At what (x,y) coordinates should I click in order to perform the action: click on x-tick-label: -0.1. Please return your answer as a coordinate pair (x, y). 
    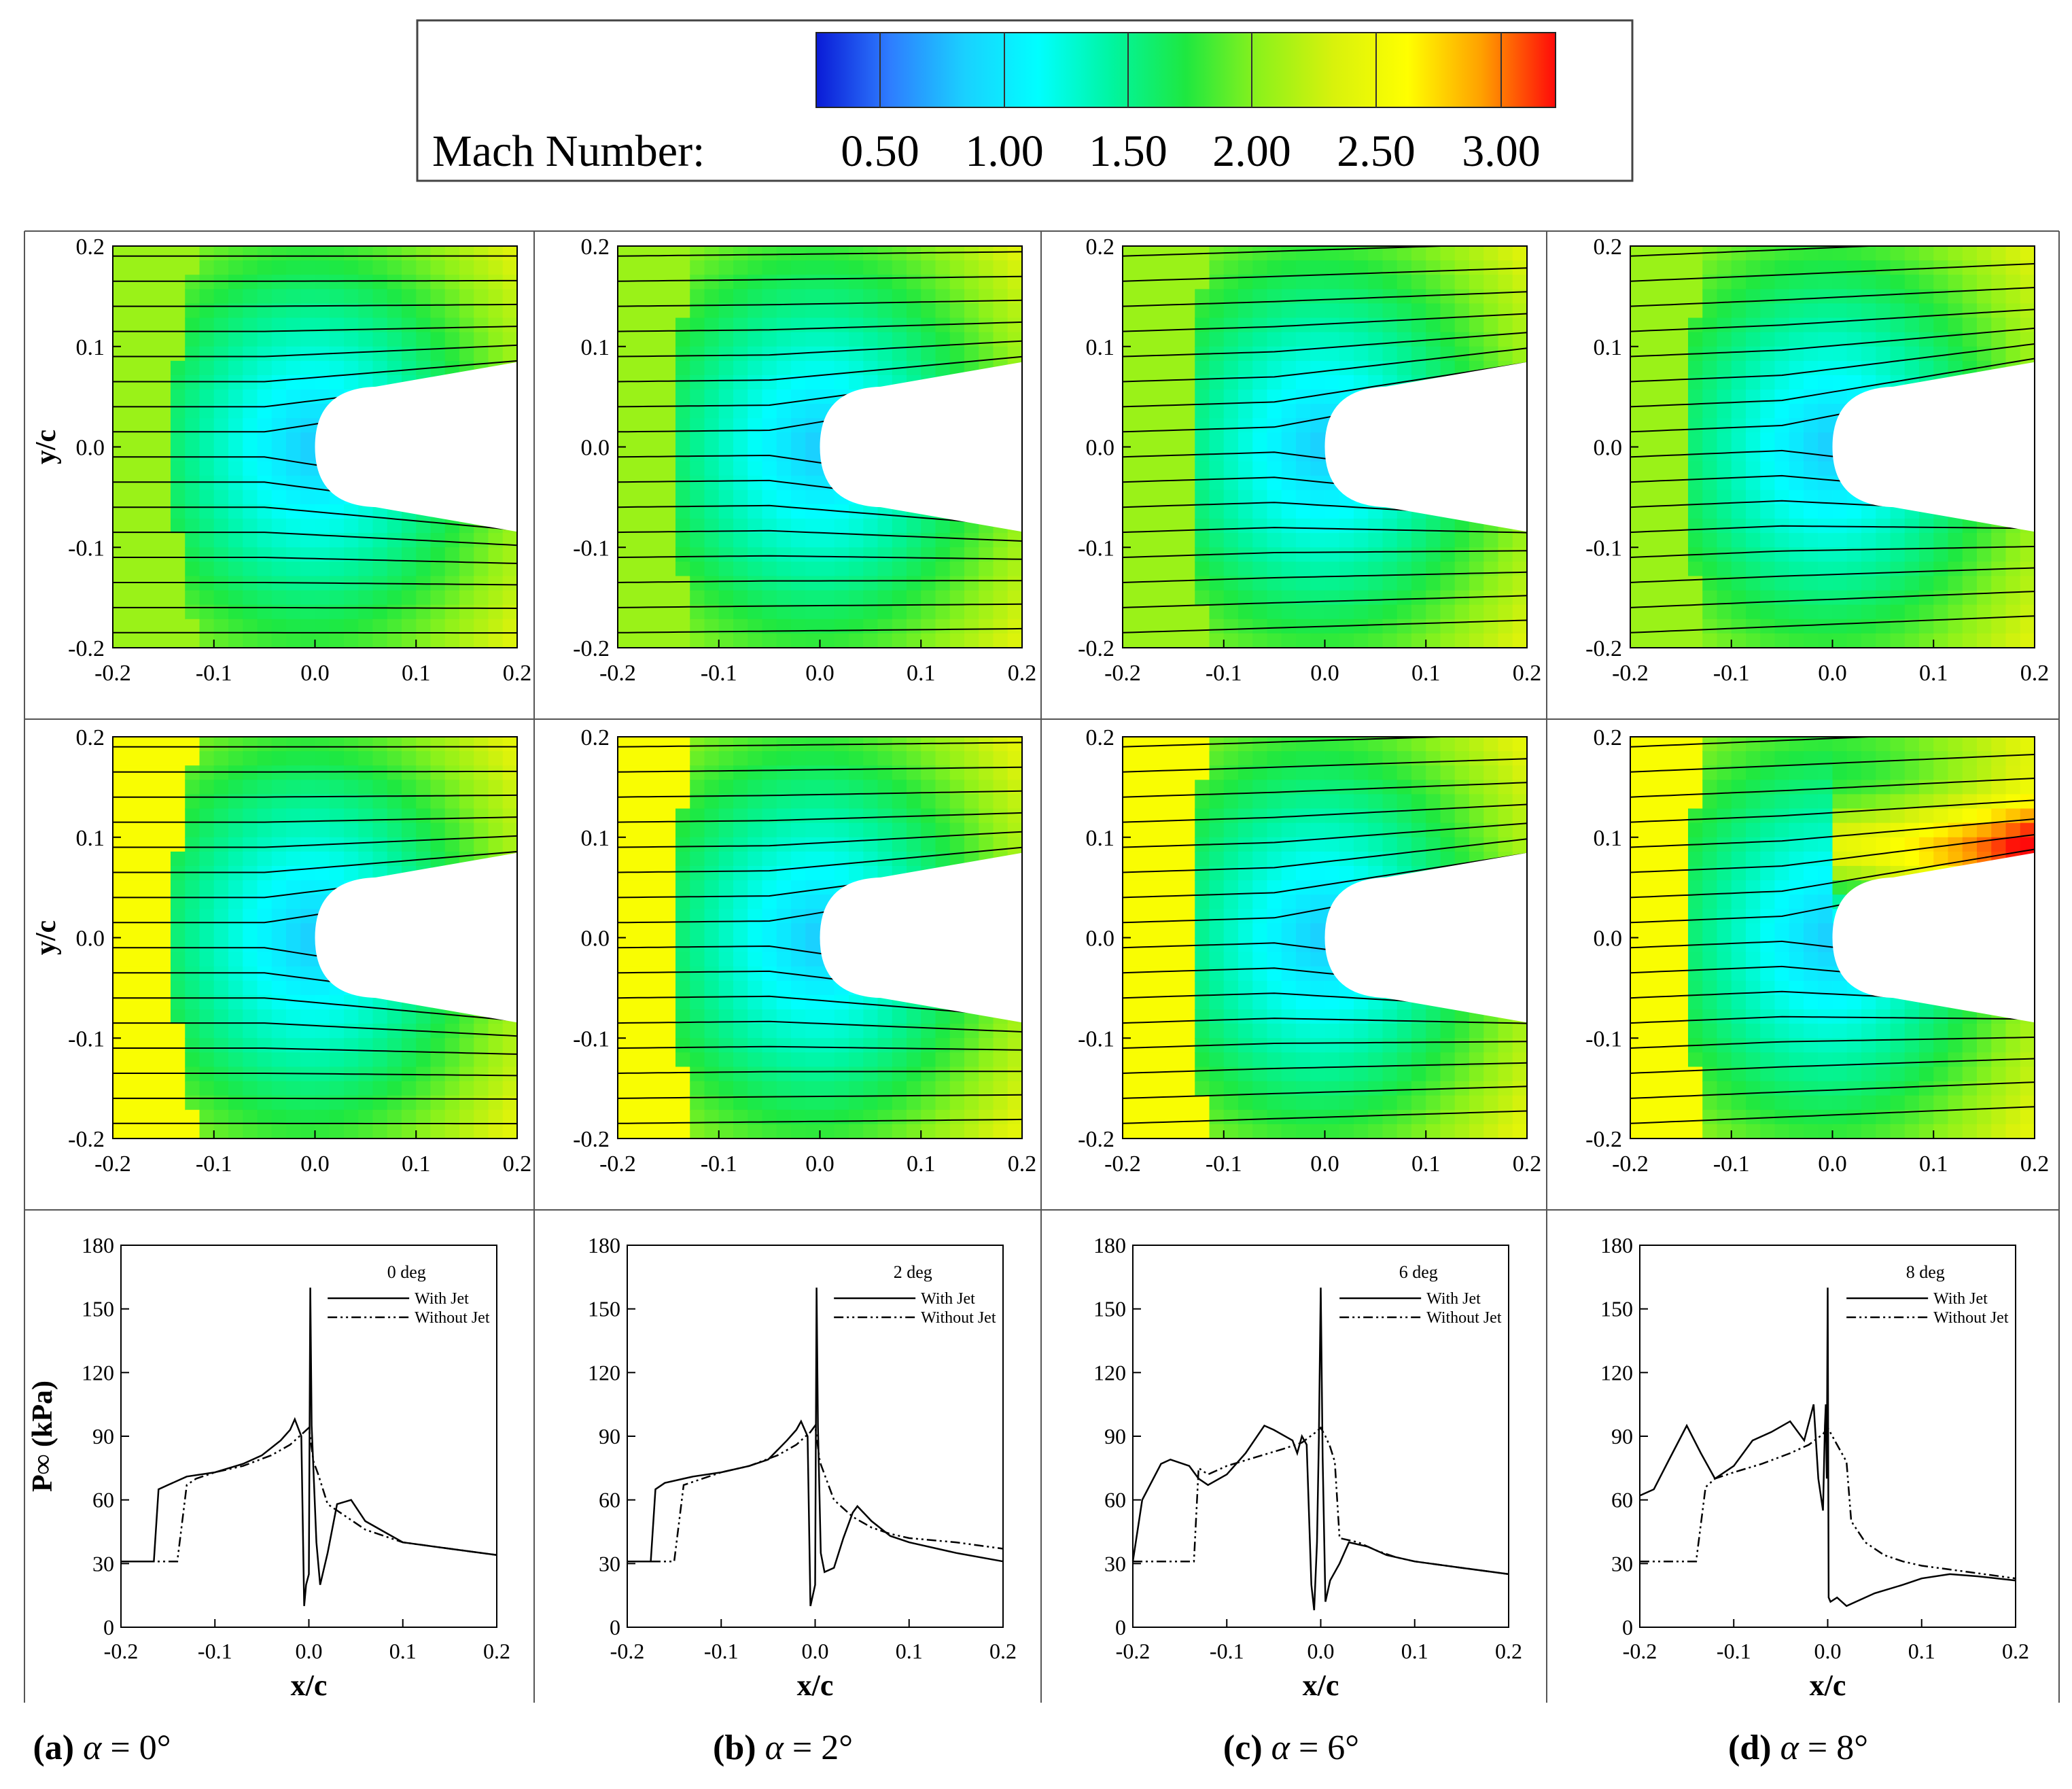
    Looking at the image, I should click on (214, 673).